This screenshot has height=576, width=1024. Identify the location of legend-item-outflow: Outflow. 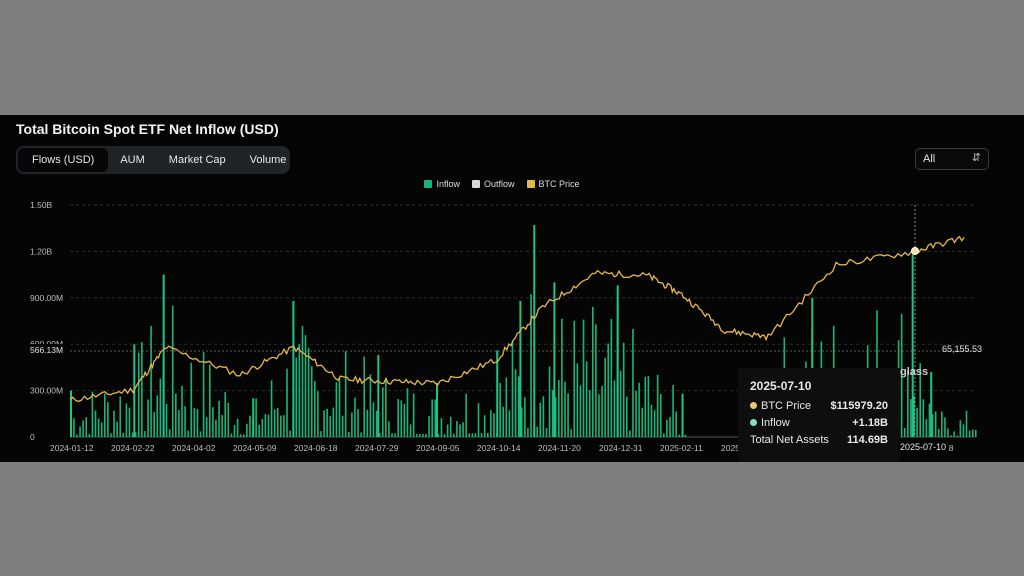
(493, 184).